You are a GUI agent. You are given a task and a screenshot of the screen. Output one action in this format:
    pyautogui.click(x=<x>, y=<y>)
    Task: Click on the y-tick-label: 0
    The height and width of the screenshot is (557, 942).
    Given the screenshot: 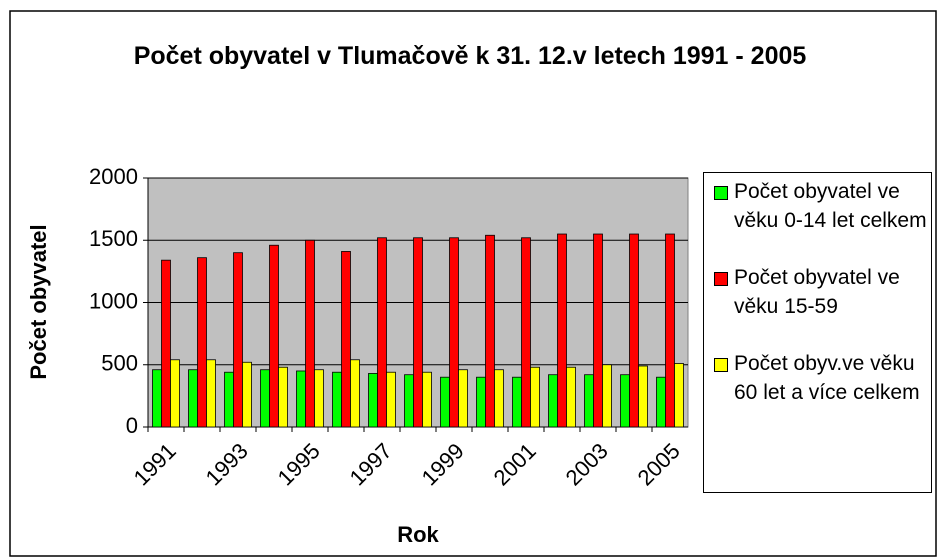 What is the action you would take?
    pyautogui.click(x=132, y=425)
    